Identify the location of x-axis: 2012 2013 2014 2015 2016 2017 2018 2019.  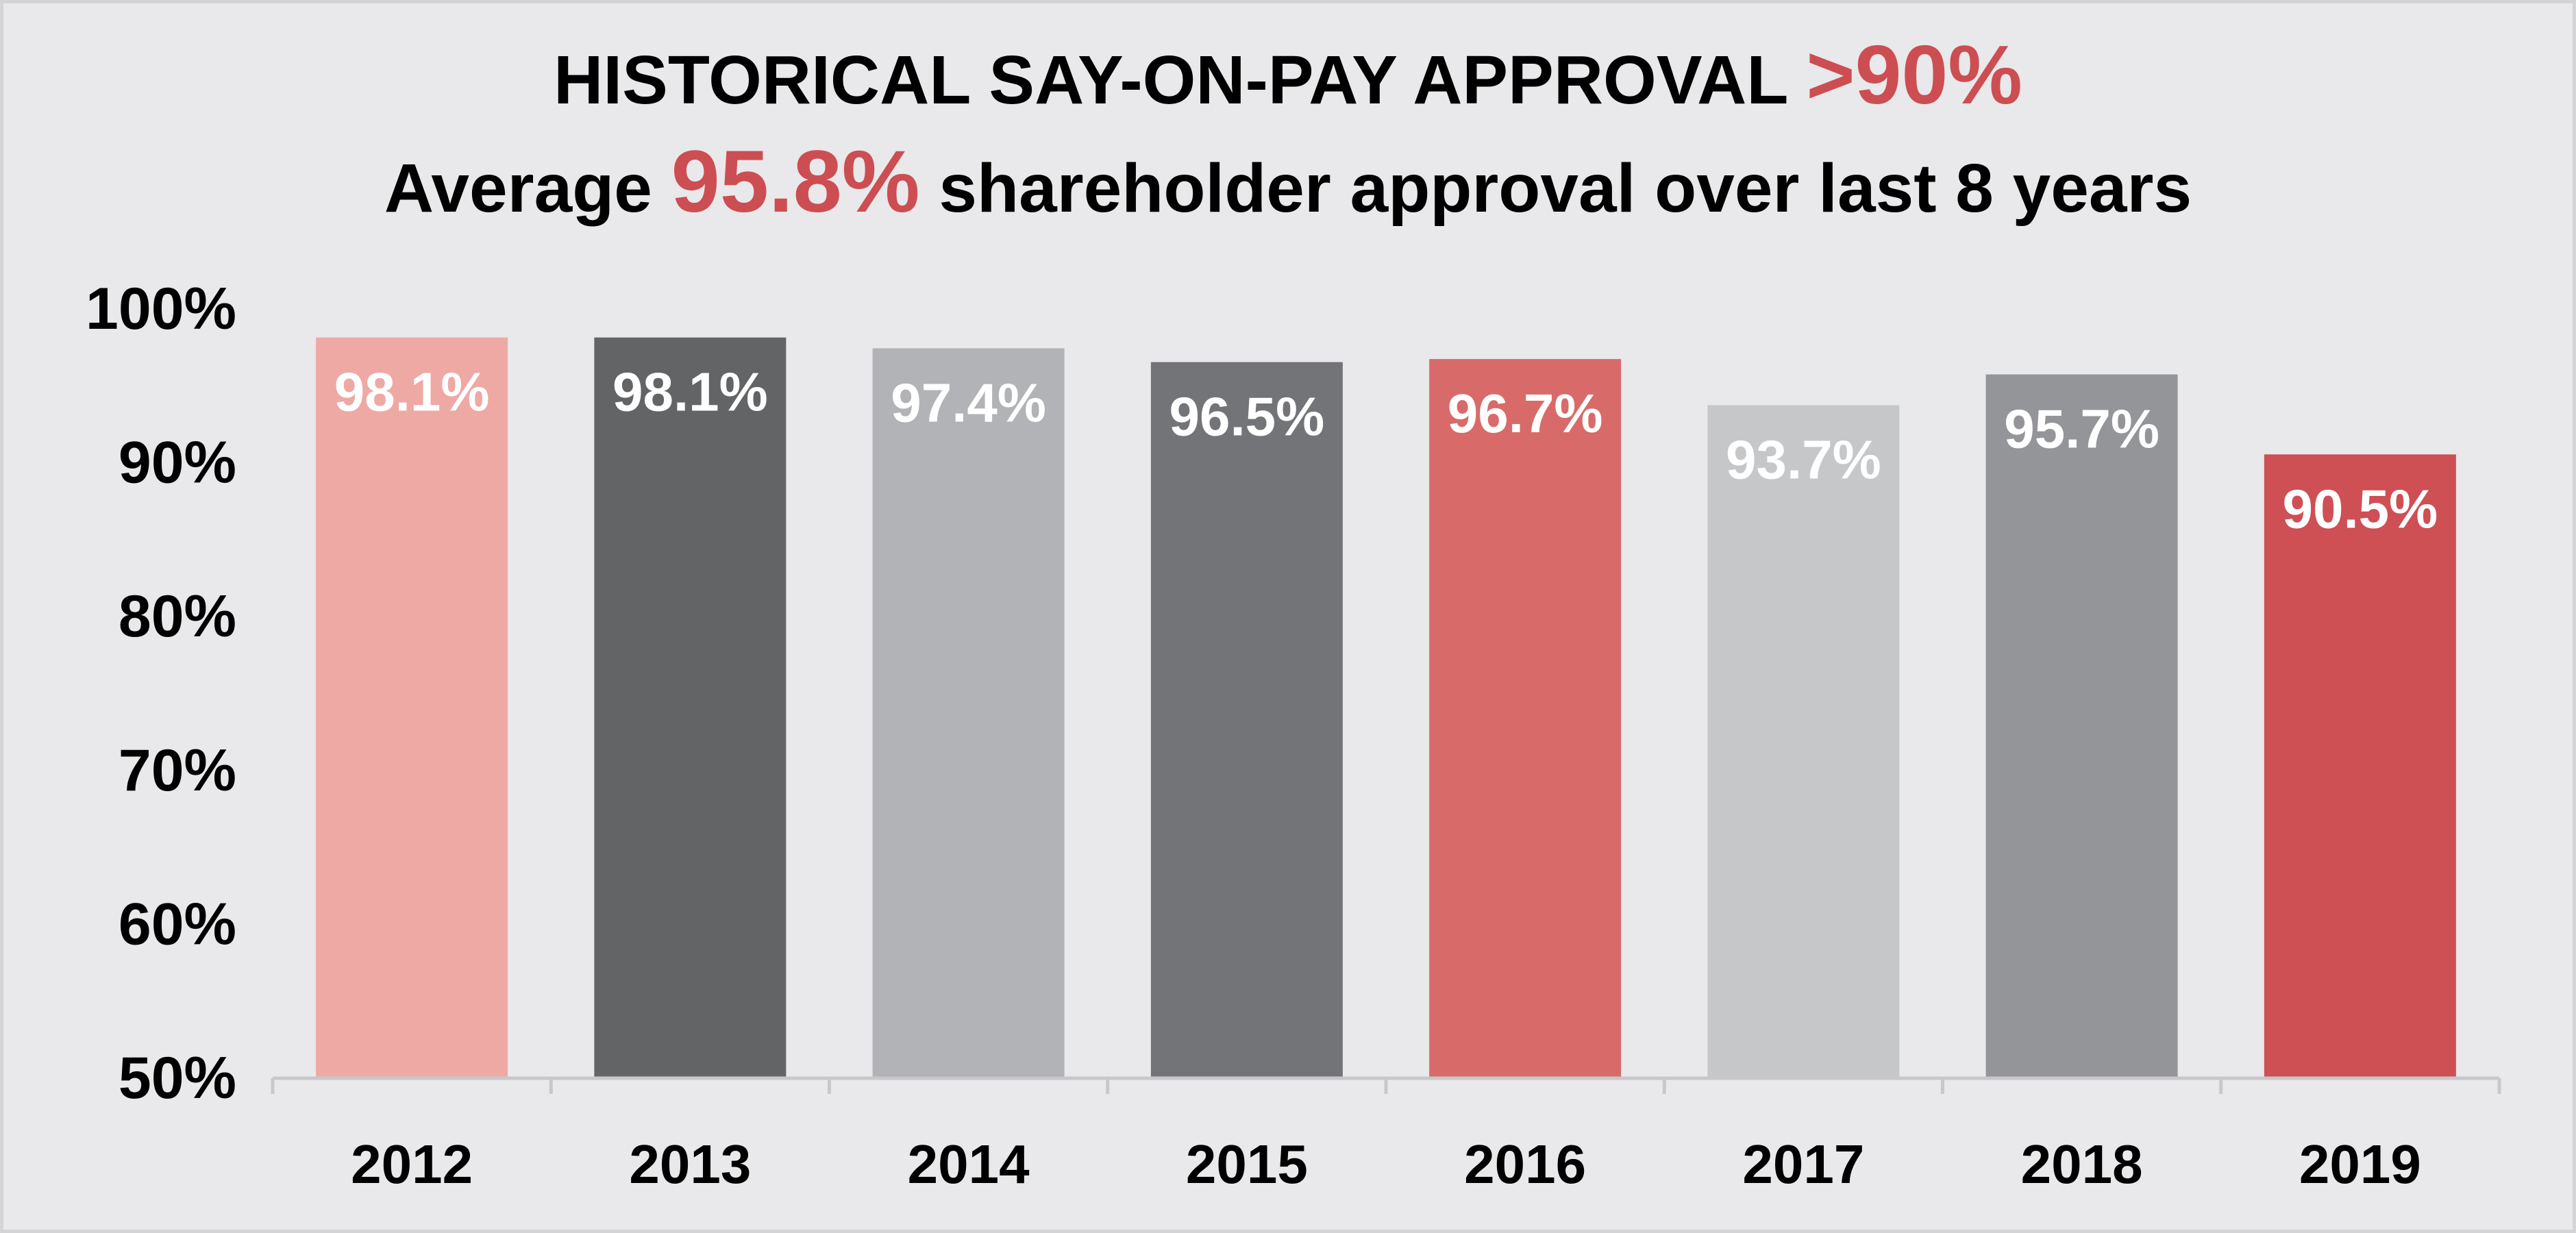
(1386, 1135).